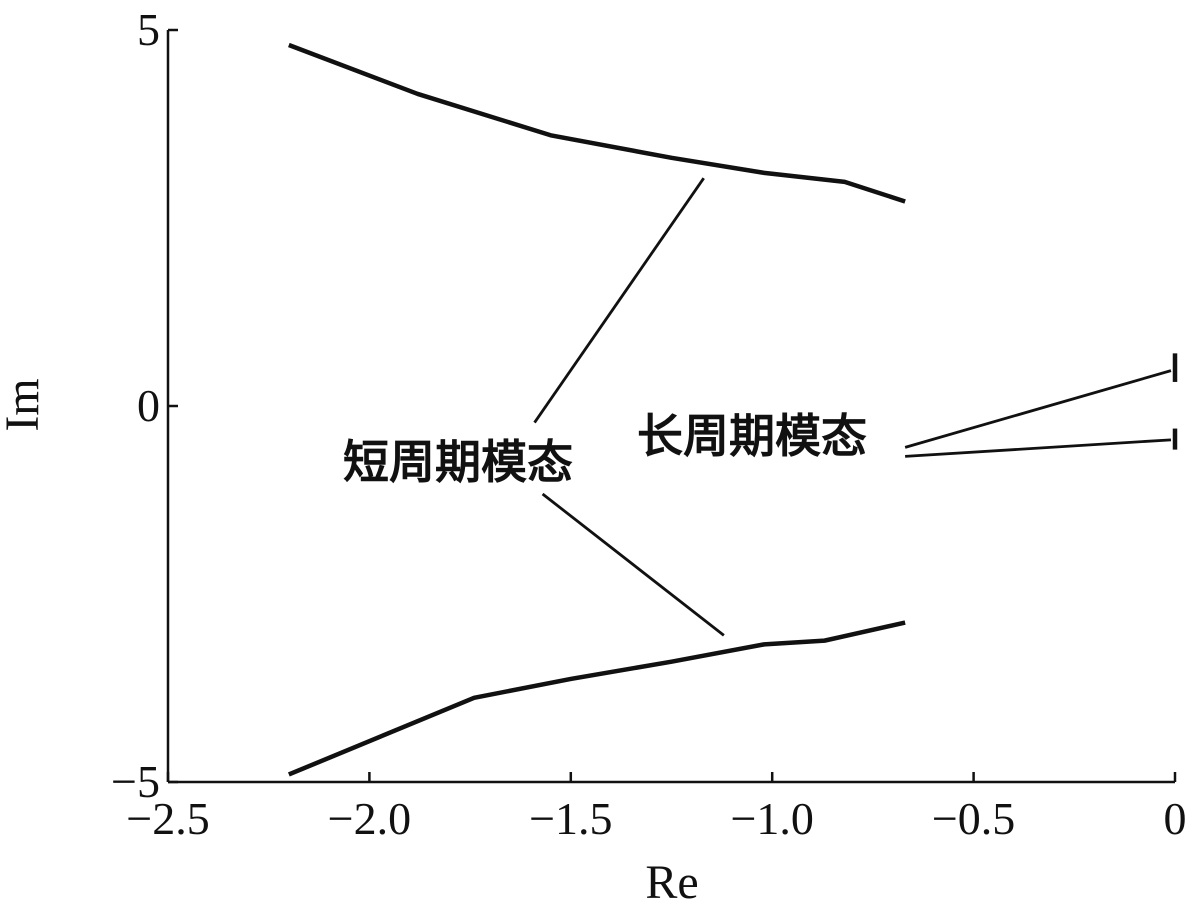 The height and width of the screenshot is (914, 1200). What do you see at coordinates (458, 462) in the screenshot?
I see `annotation-short-period-mode: 短周期模态` at bounding box center [458, 462].